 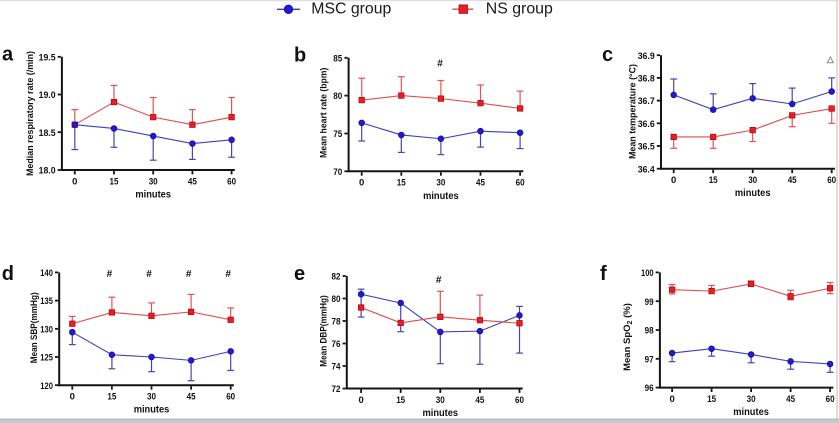 I want to click on svg-text: 82, so click(x=336, y=277).